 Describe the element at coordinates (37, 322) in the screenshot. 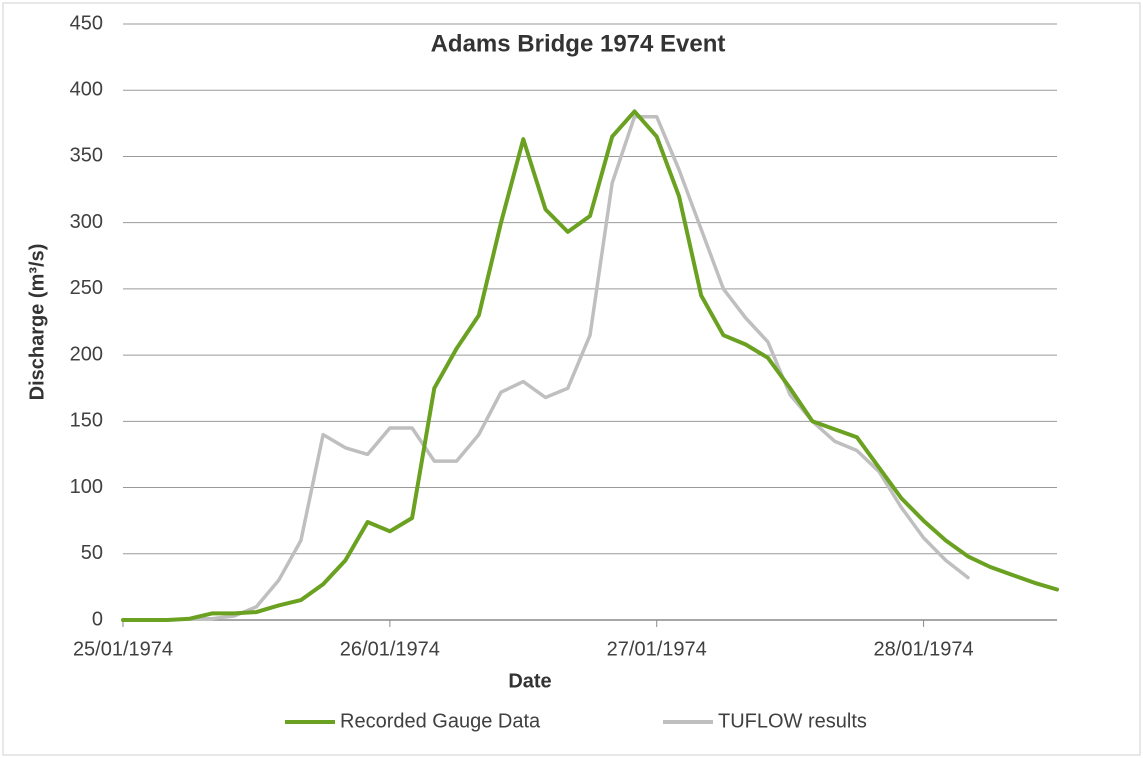

I see `y-axis-label: Discharge (m³/s)` at that location.